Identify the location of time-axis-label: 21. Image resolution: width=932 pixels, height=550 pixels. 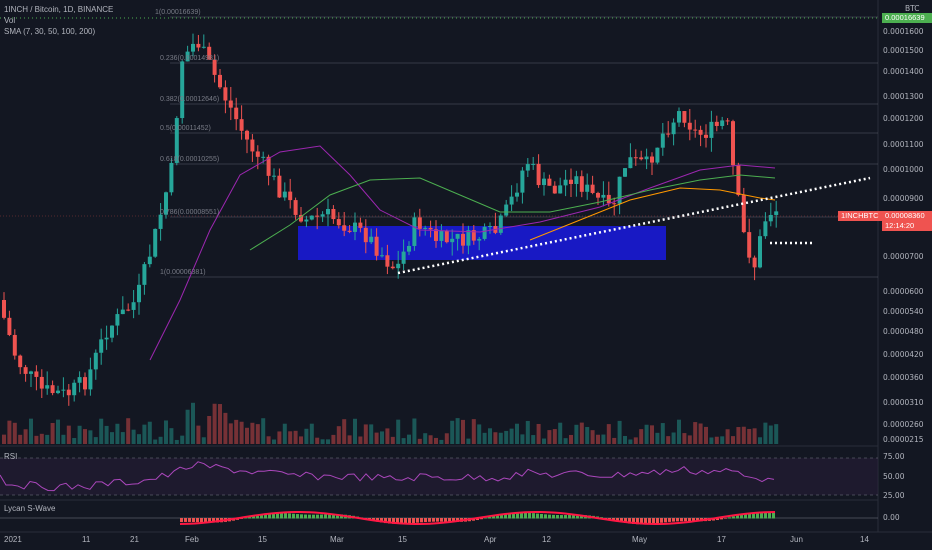
(134, 539).